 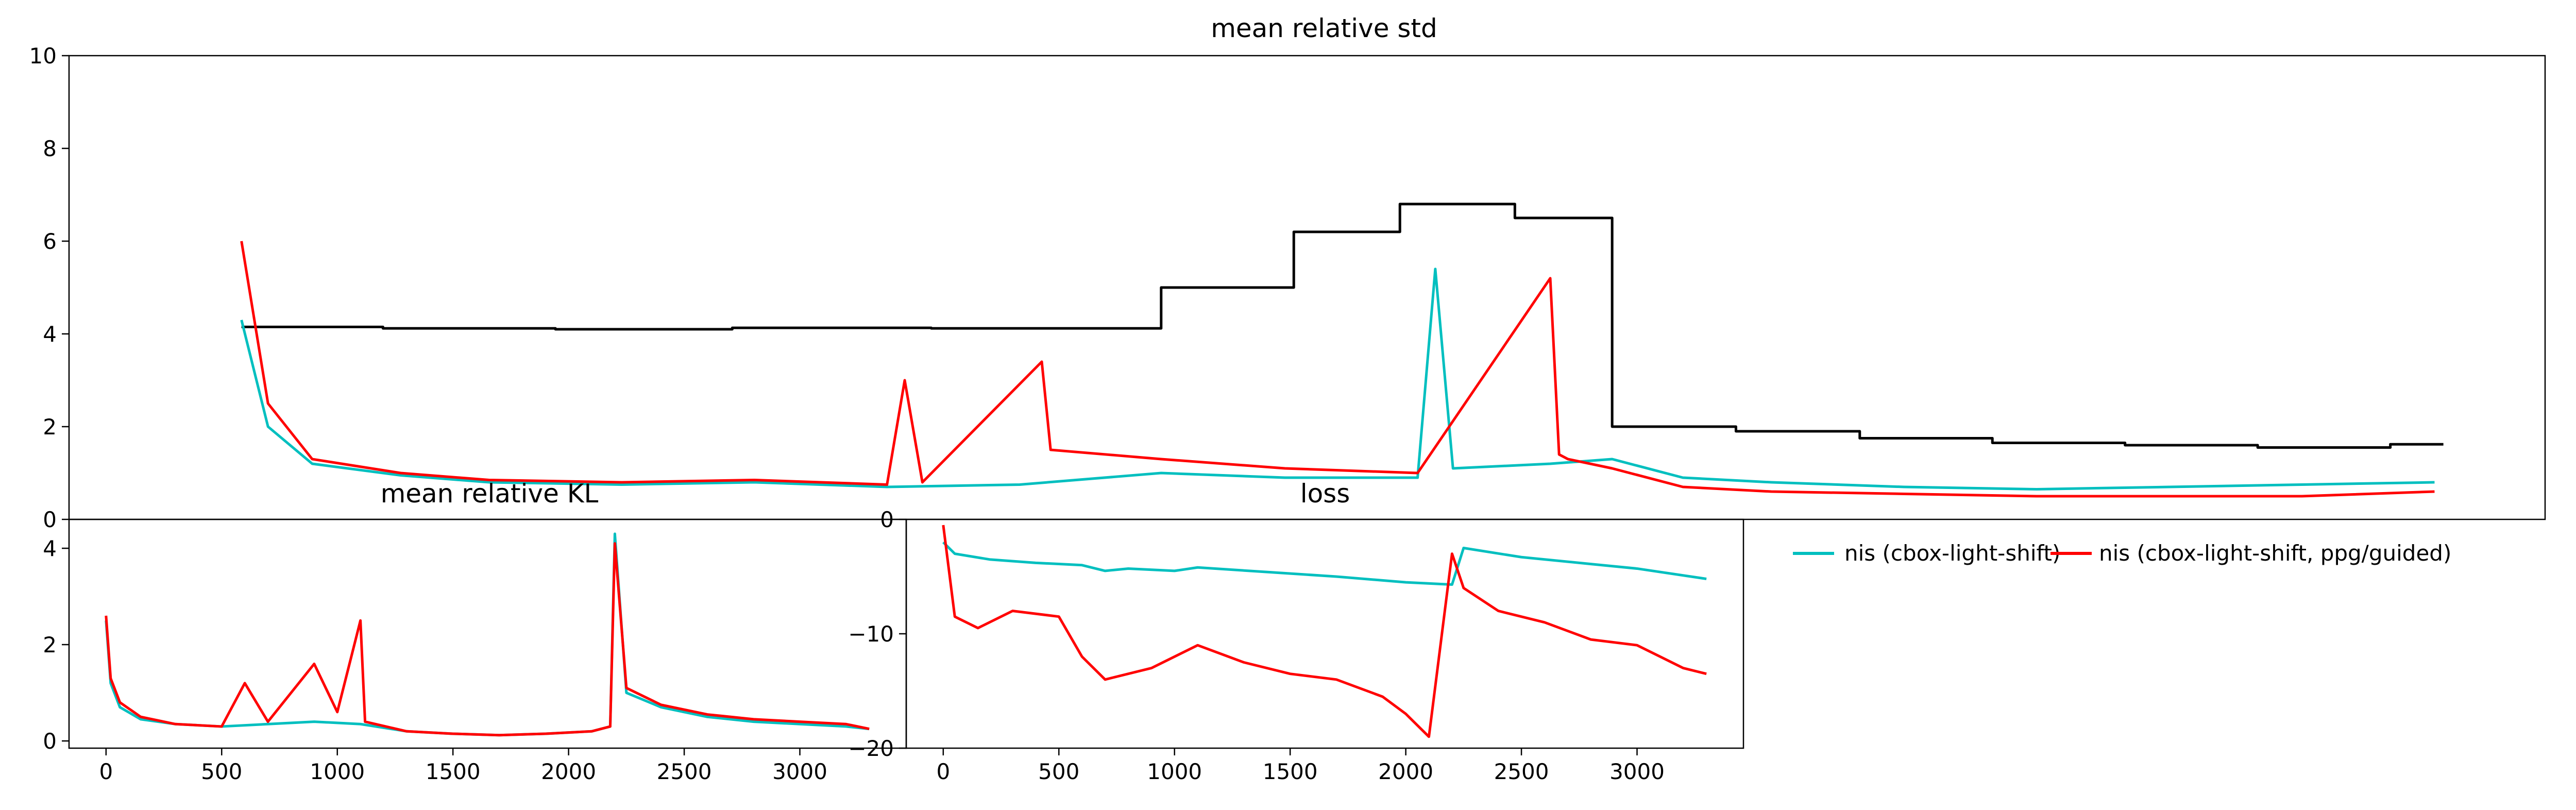 I want to click on kl-series-group, so click(x=487, y=634).